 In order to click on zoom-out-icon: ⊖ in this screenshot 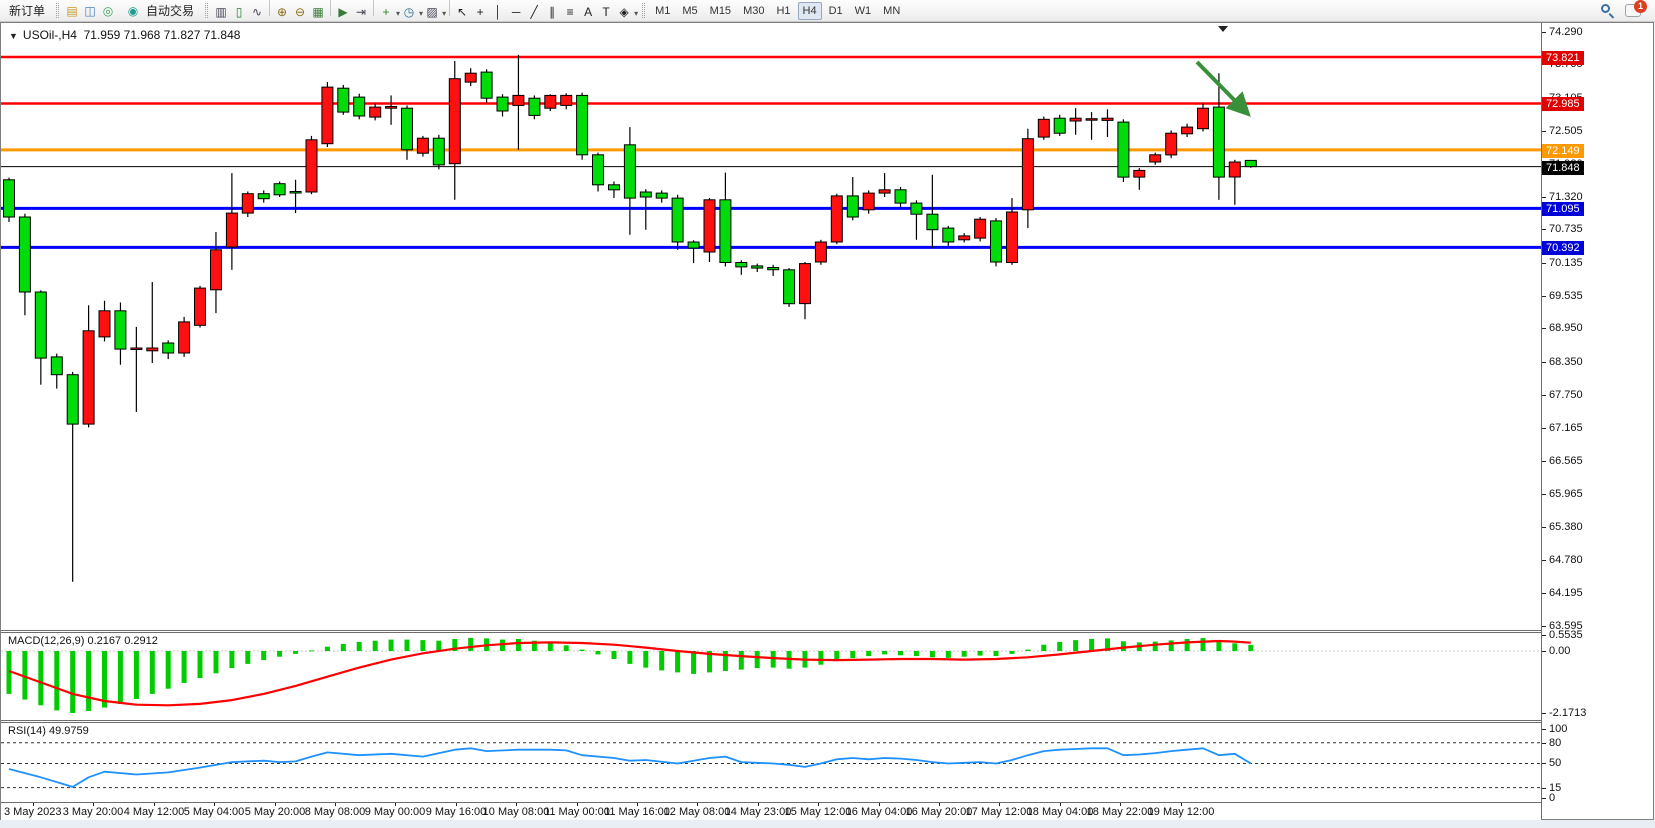, I will do `click(300, 12)`.